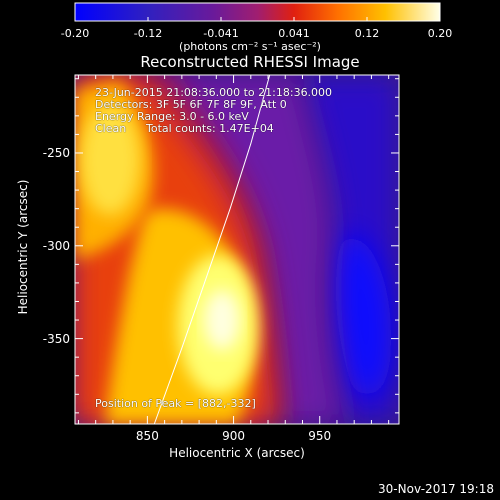  I want to click on x-tick-label: 850, so click(147, 436).